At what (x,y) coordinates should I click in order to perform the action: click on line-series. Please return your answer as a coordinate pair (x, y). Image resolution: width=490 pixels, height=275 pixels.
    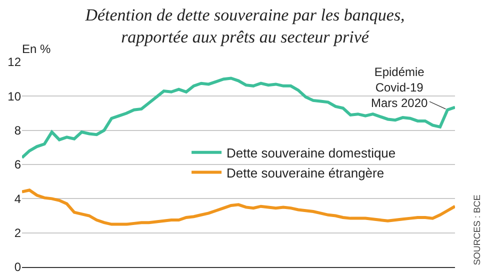
    Looking at the image, I should click on (238, 207).